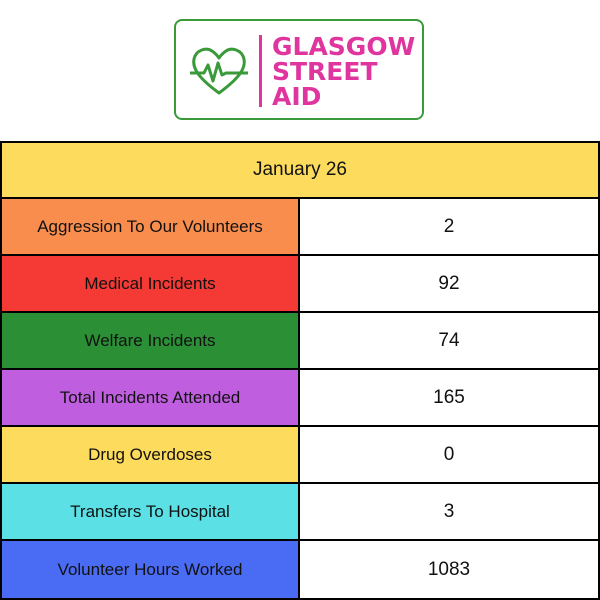  I want to click on row-label-volunteer-hours: Volunteer Hours Worked, so click(151, 569).